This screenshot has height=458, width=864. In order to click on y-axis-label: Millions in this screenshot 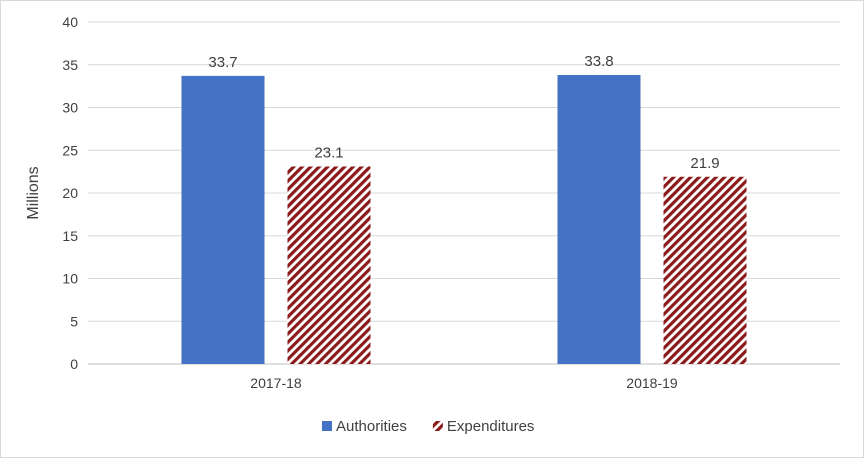, I will do `click(33, 192)`.